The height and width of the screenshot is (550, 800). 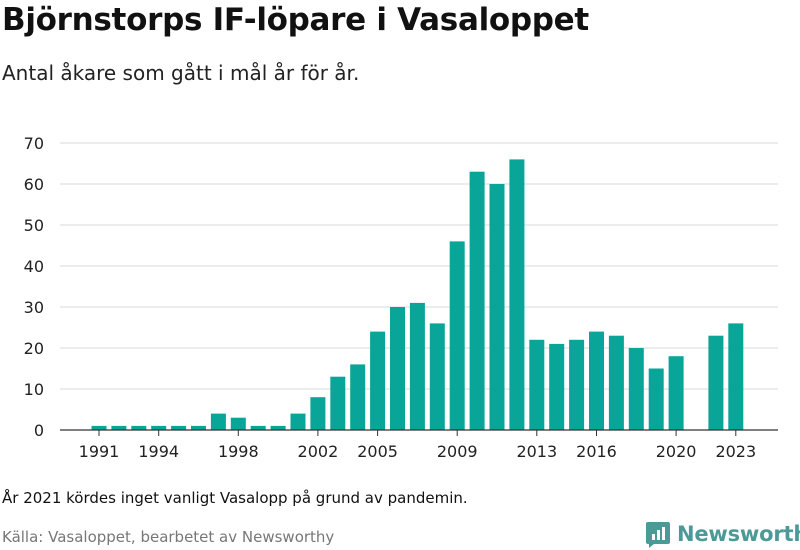 What do you see at coordinates (179, 427) in the screenshot?
I see `bar-1995` at bounding box center [179, 427].